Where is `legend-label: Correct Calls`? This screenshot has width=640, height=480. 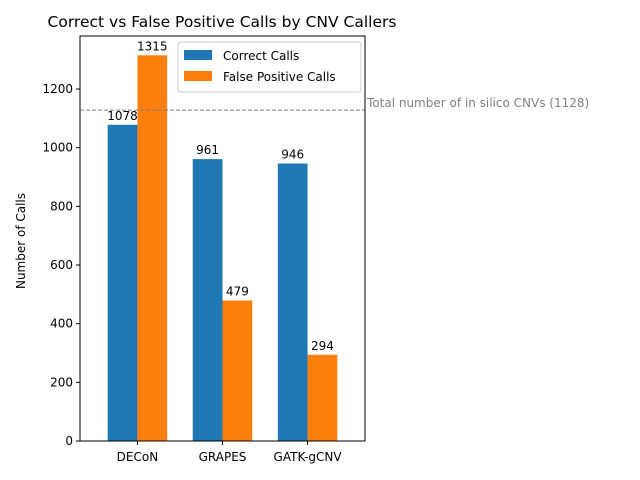
legend-label: Correct Calls is located at coordinates (261, 56).